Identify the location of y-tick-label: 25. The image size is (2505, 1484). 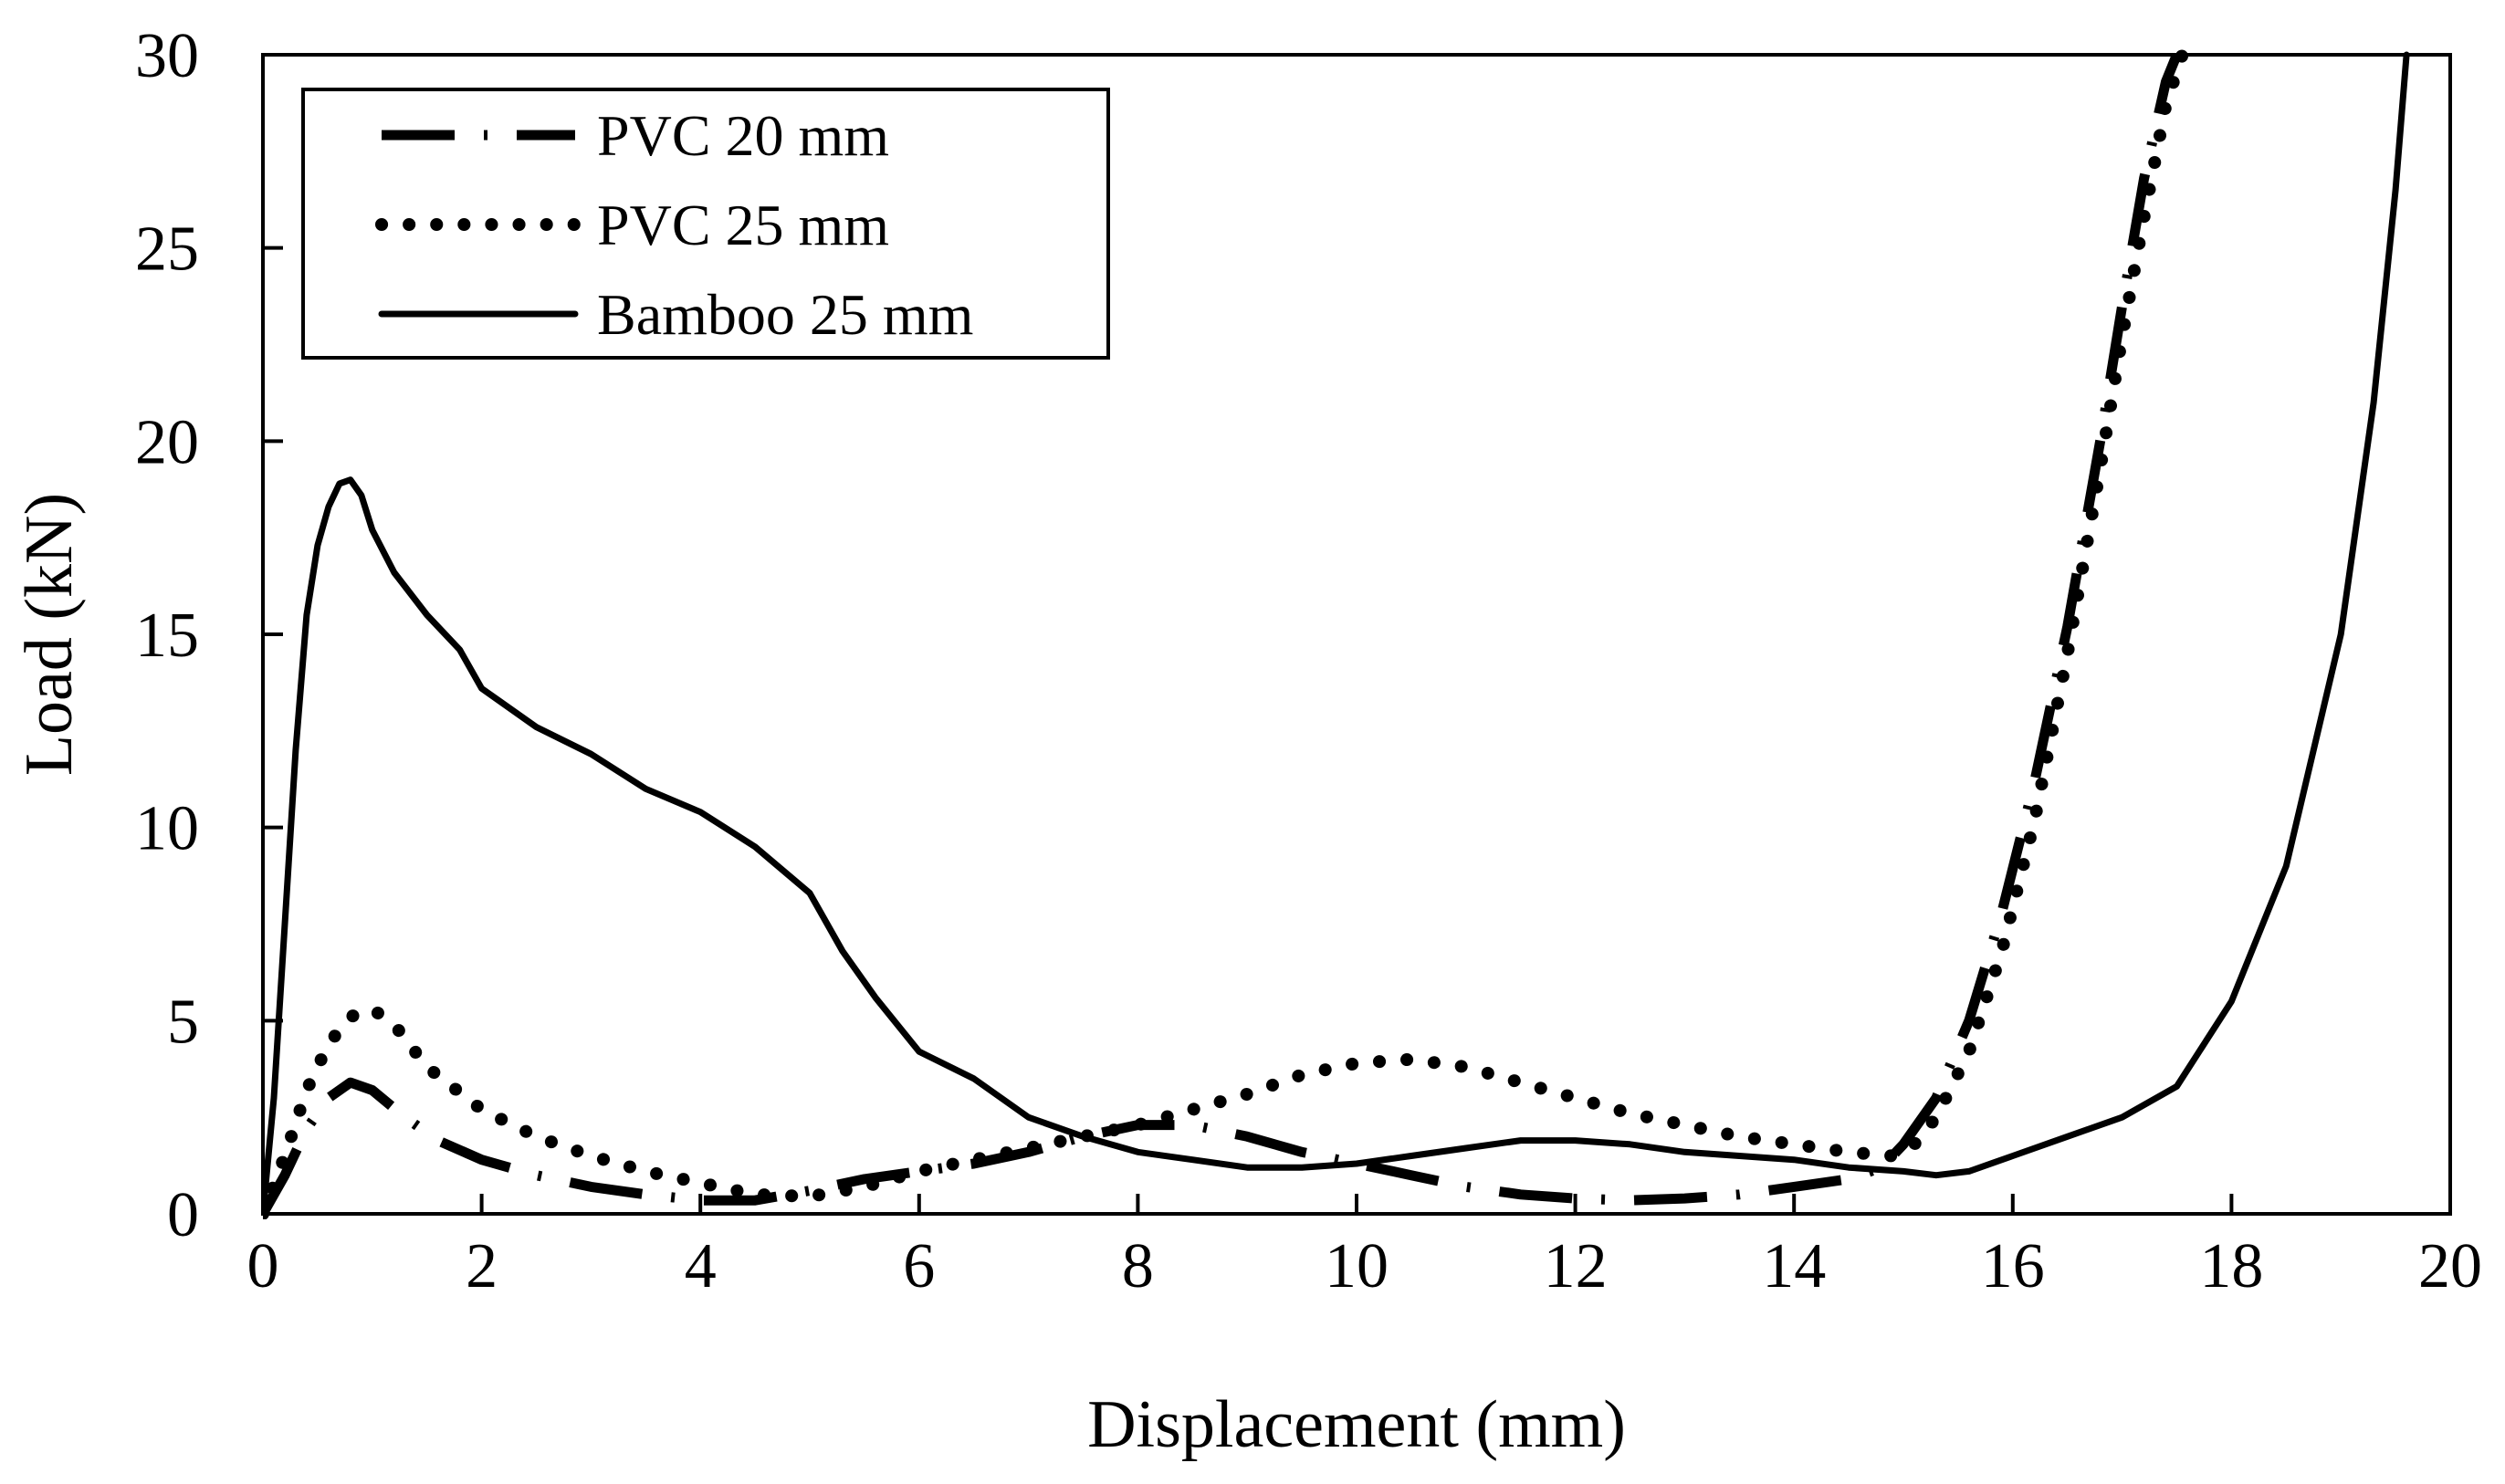
(167, 249).